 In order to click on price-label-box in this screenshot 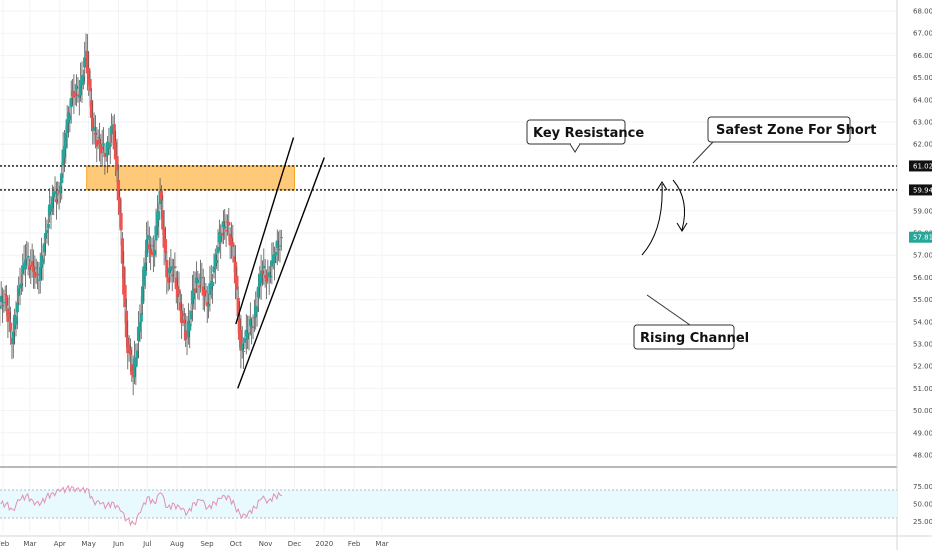, I will do `click(920, 190)`.